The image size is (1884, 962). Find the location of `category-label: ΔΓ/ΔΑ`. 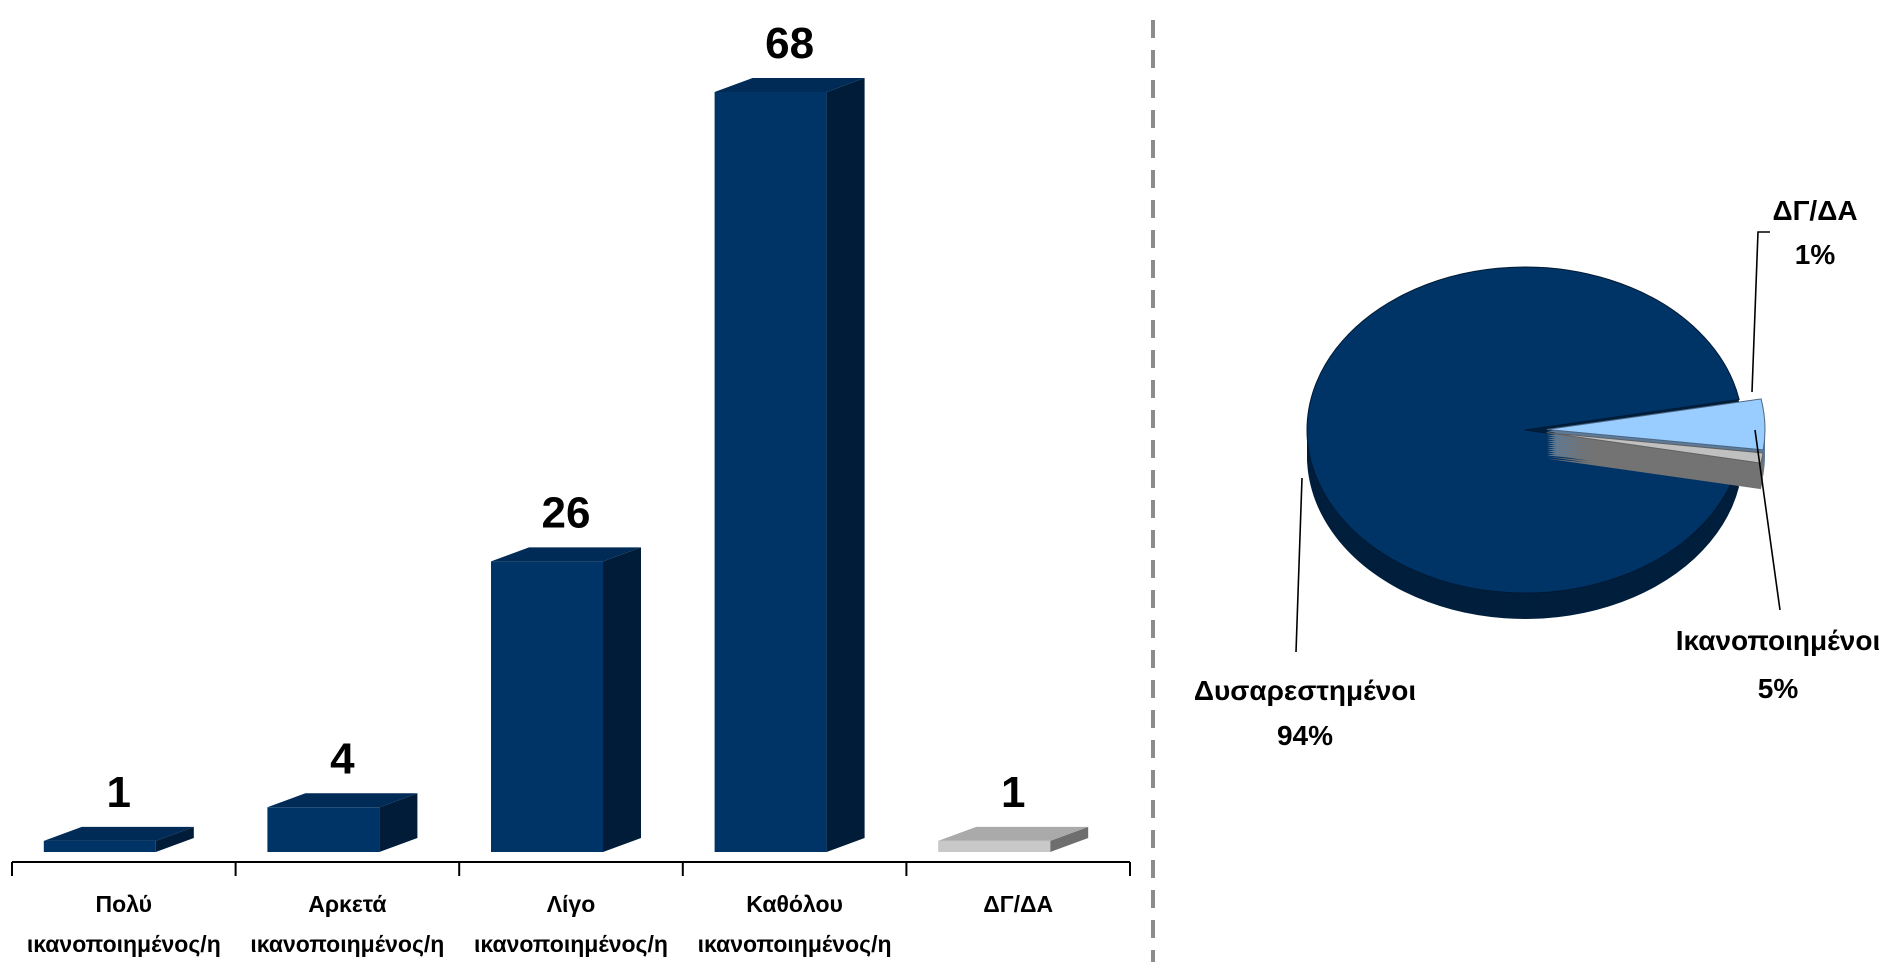

category-label: ΔΓ/ΔΑ is located at coordinates (1018, 904).